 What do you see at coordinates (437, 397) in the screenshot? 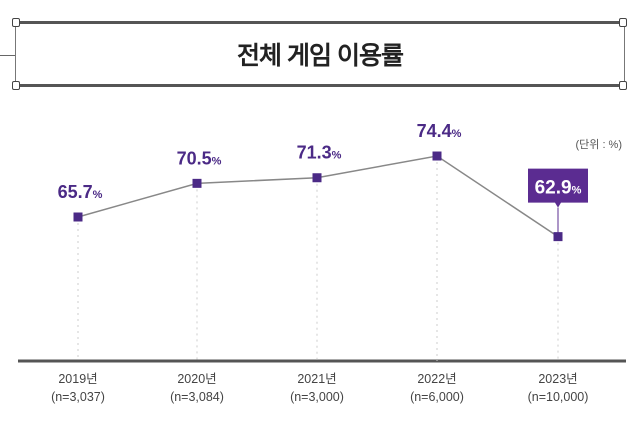
I see `sample-size-label: (n=6,000)` at bounding box center [437, 397].